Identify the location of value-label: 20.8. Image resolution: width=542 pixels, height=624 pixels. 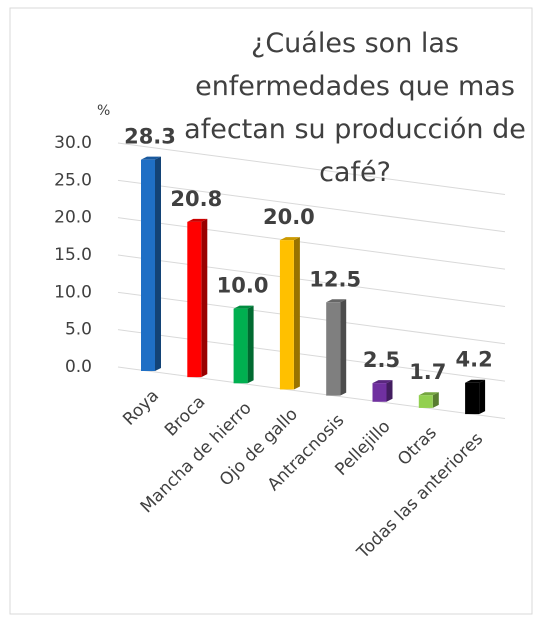
(196, 199).